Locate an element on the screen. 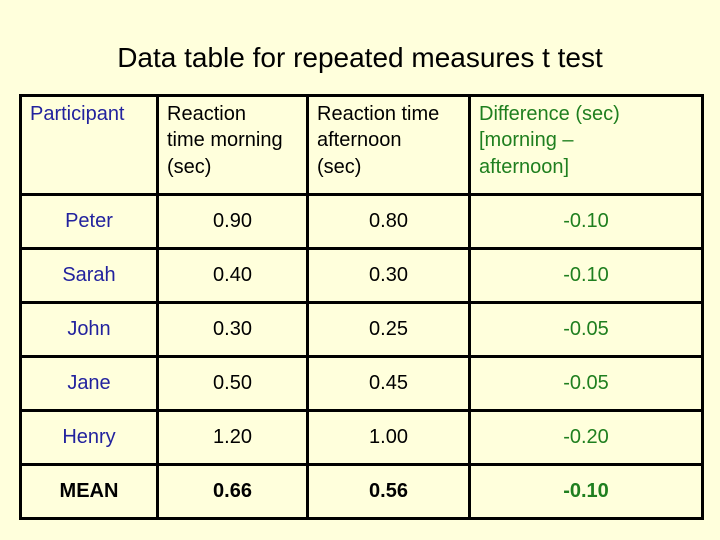 Image resolution: width=720 pixels, height=540 pixels. participant-cell: Henry is located at coordinates (89, 437).